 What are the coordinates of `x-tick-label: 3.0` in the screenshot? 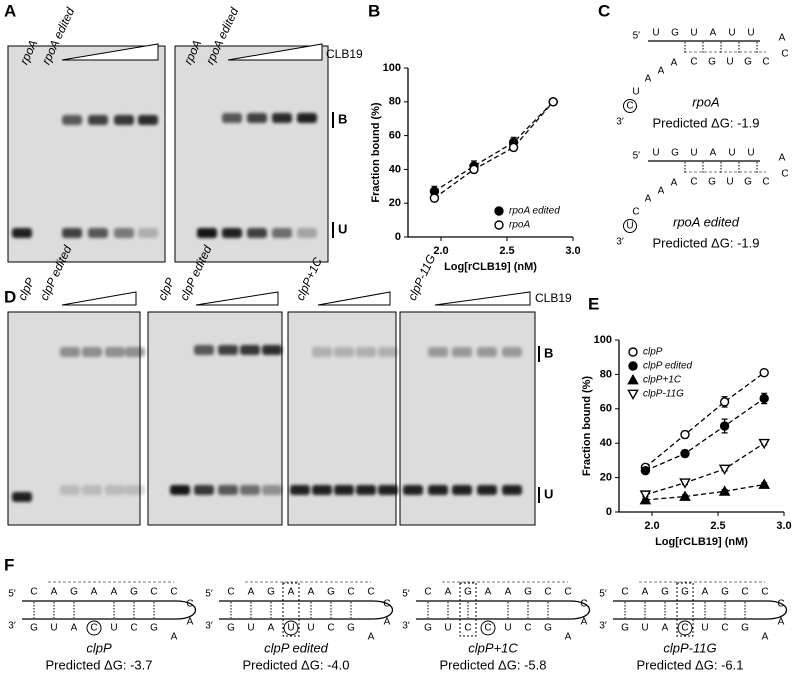 It's located at (572, 251).